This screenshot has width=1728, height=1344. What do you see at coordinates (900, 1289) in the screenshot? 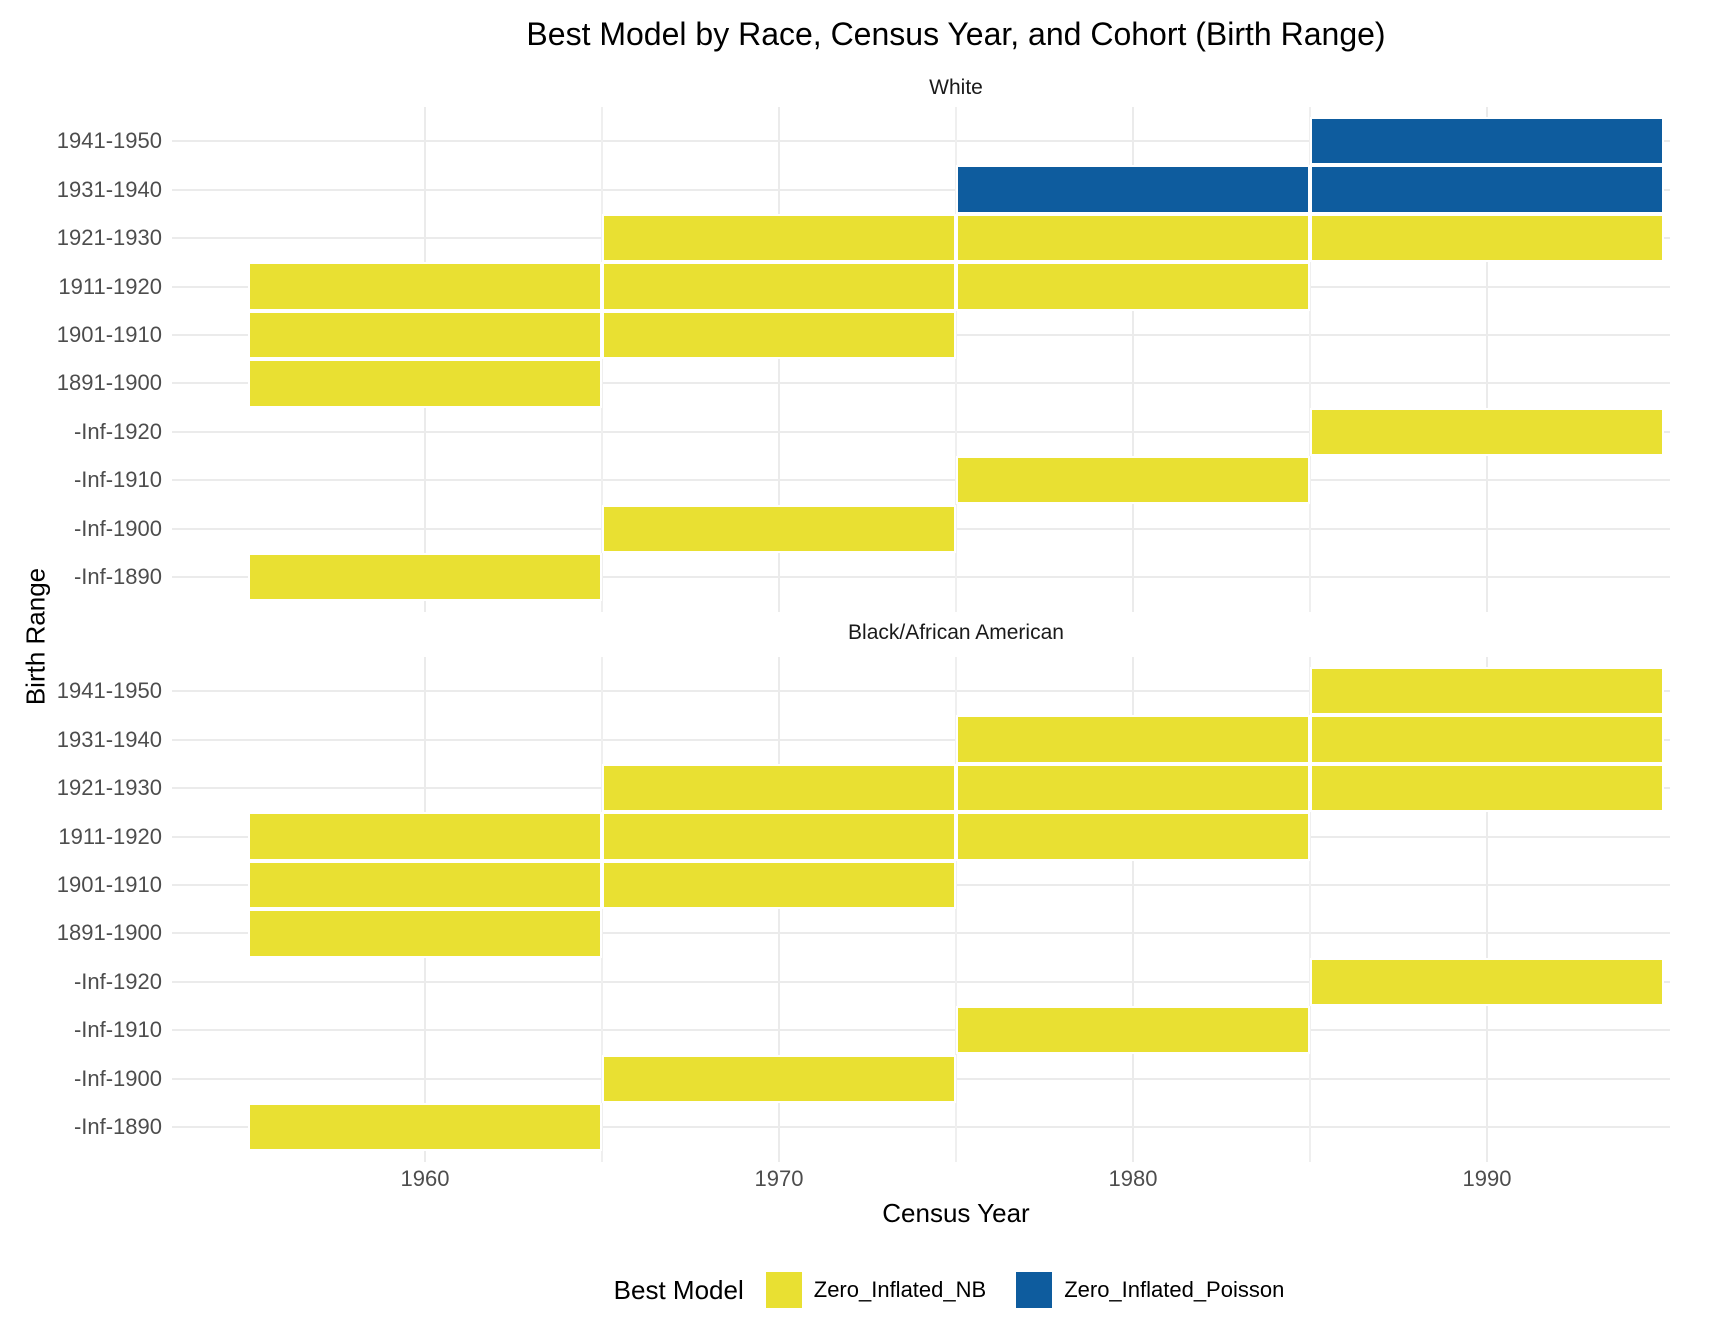
I see `legend-label: Zero_Inflated_NB` at bounding box center [900, 1289].